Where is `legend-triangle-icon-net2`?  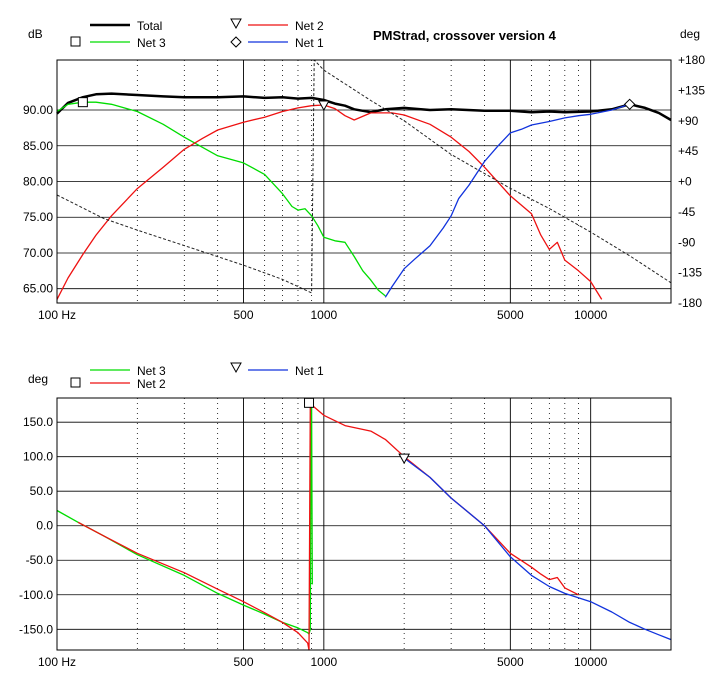 legend-triangle-icon-net2 is located at coordinates (236, 24).